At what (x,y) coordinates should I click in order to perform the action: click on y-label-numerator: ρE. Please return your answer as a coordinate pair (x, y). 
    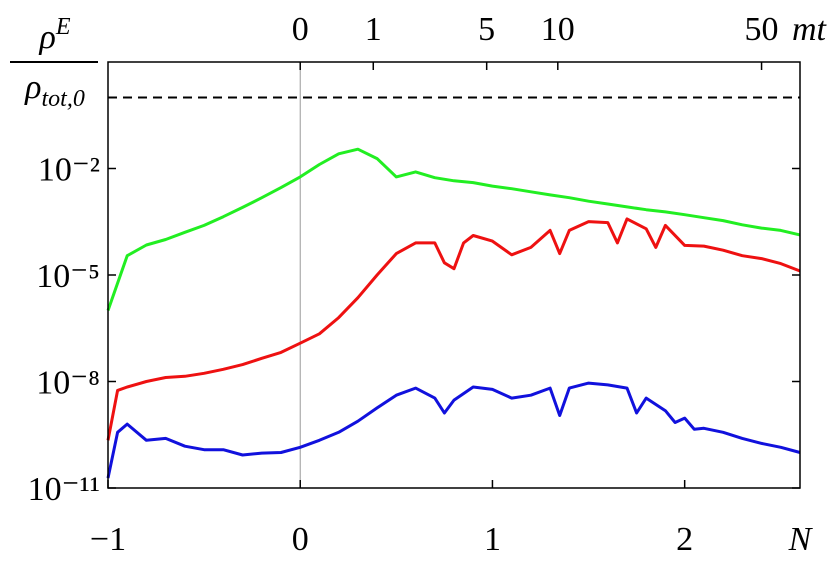
    Looking at the image, I should click on (55, 35).